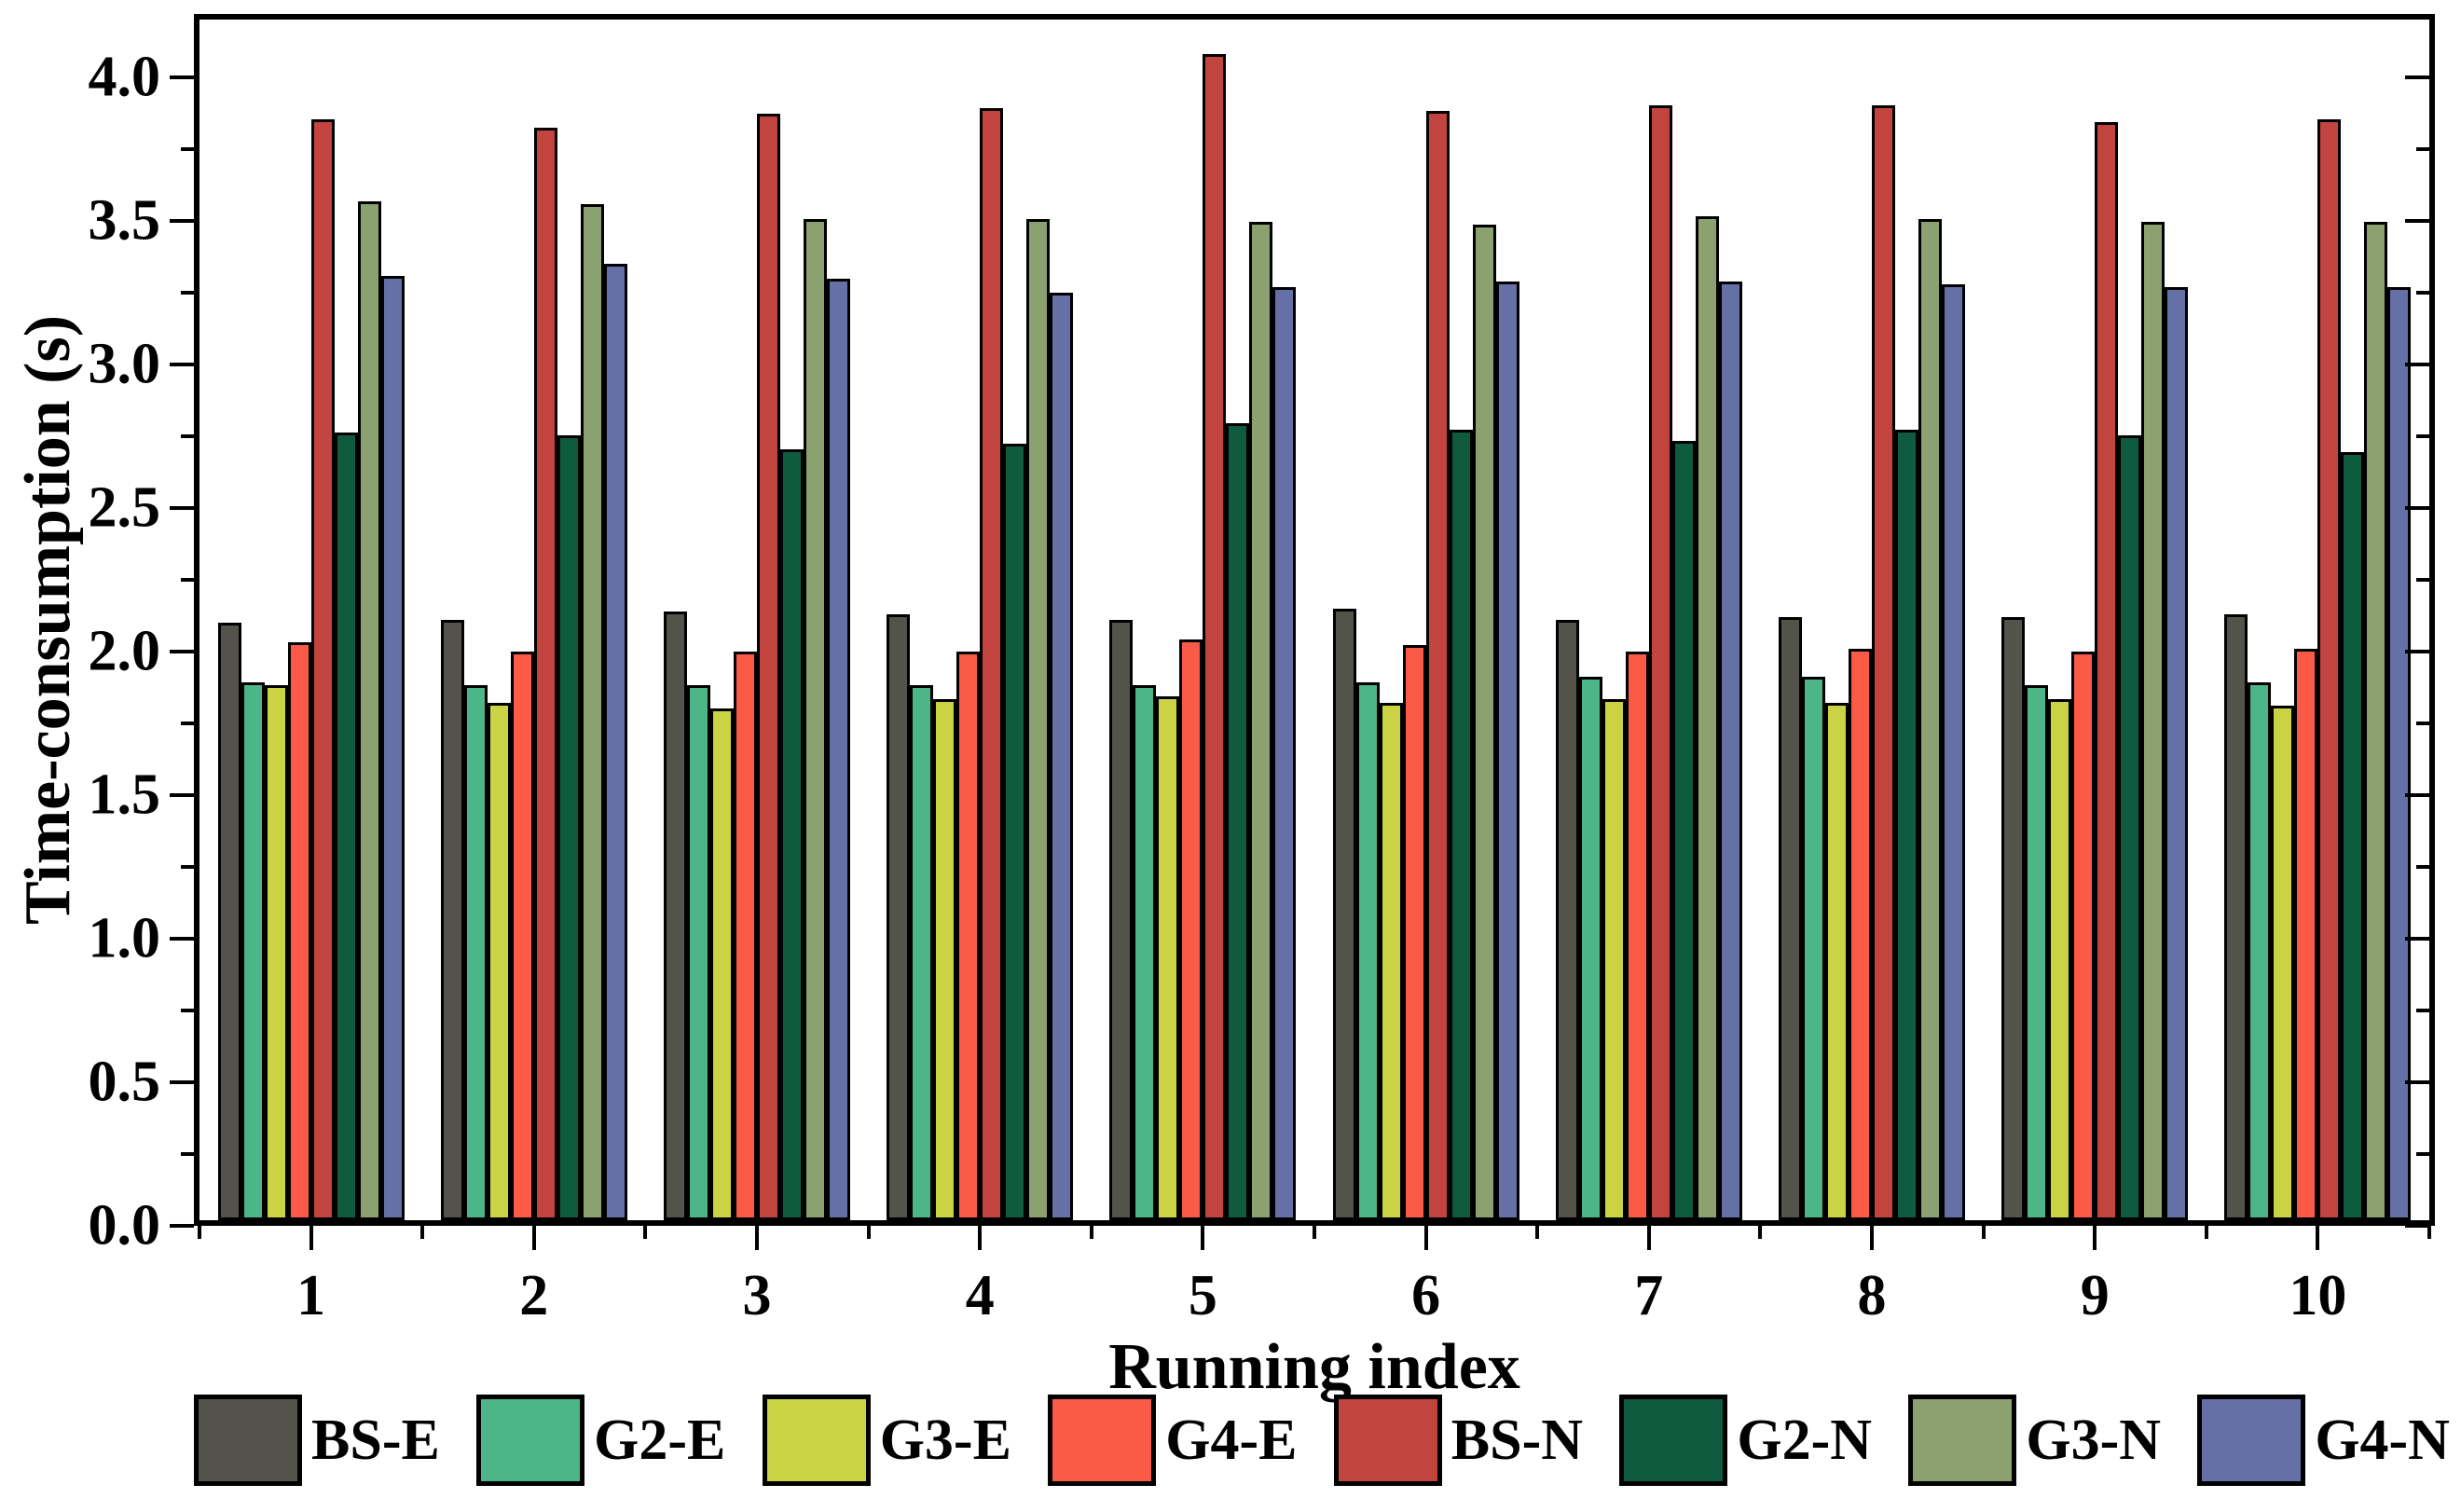 This screenshot has height=1512, width=2461. I want to click on bar-g4-n-run6, so click(1507, 750).